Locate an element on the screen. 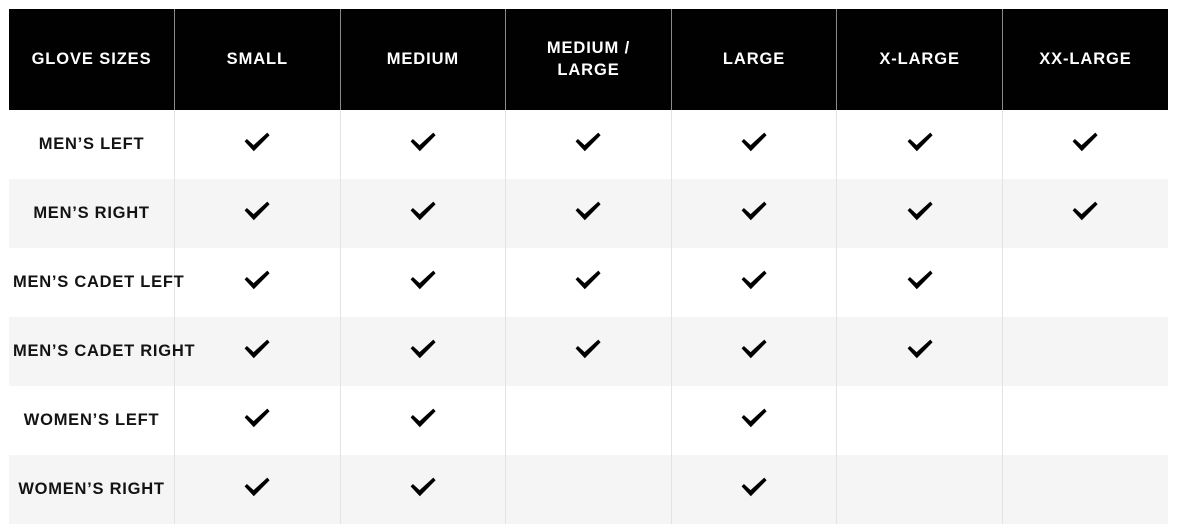  row-mens-cadet-left: MEN’S CADET LEFT is located at coordinates (96, 282).